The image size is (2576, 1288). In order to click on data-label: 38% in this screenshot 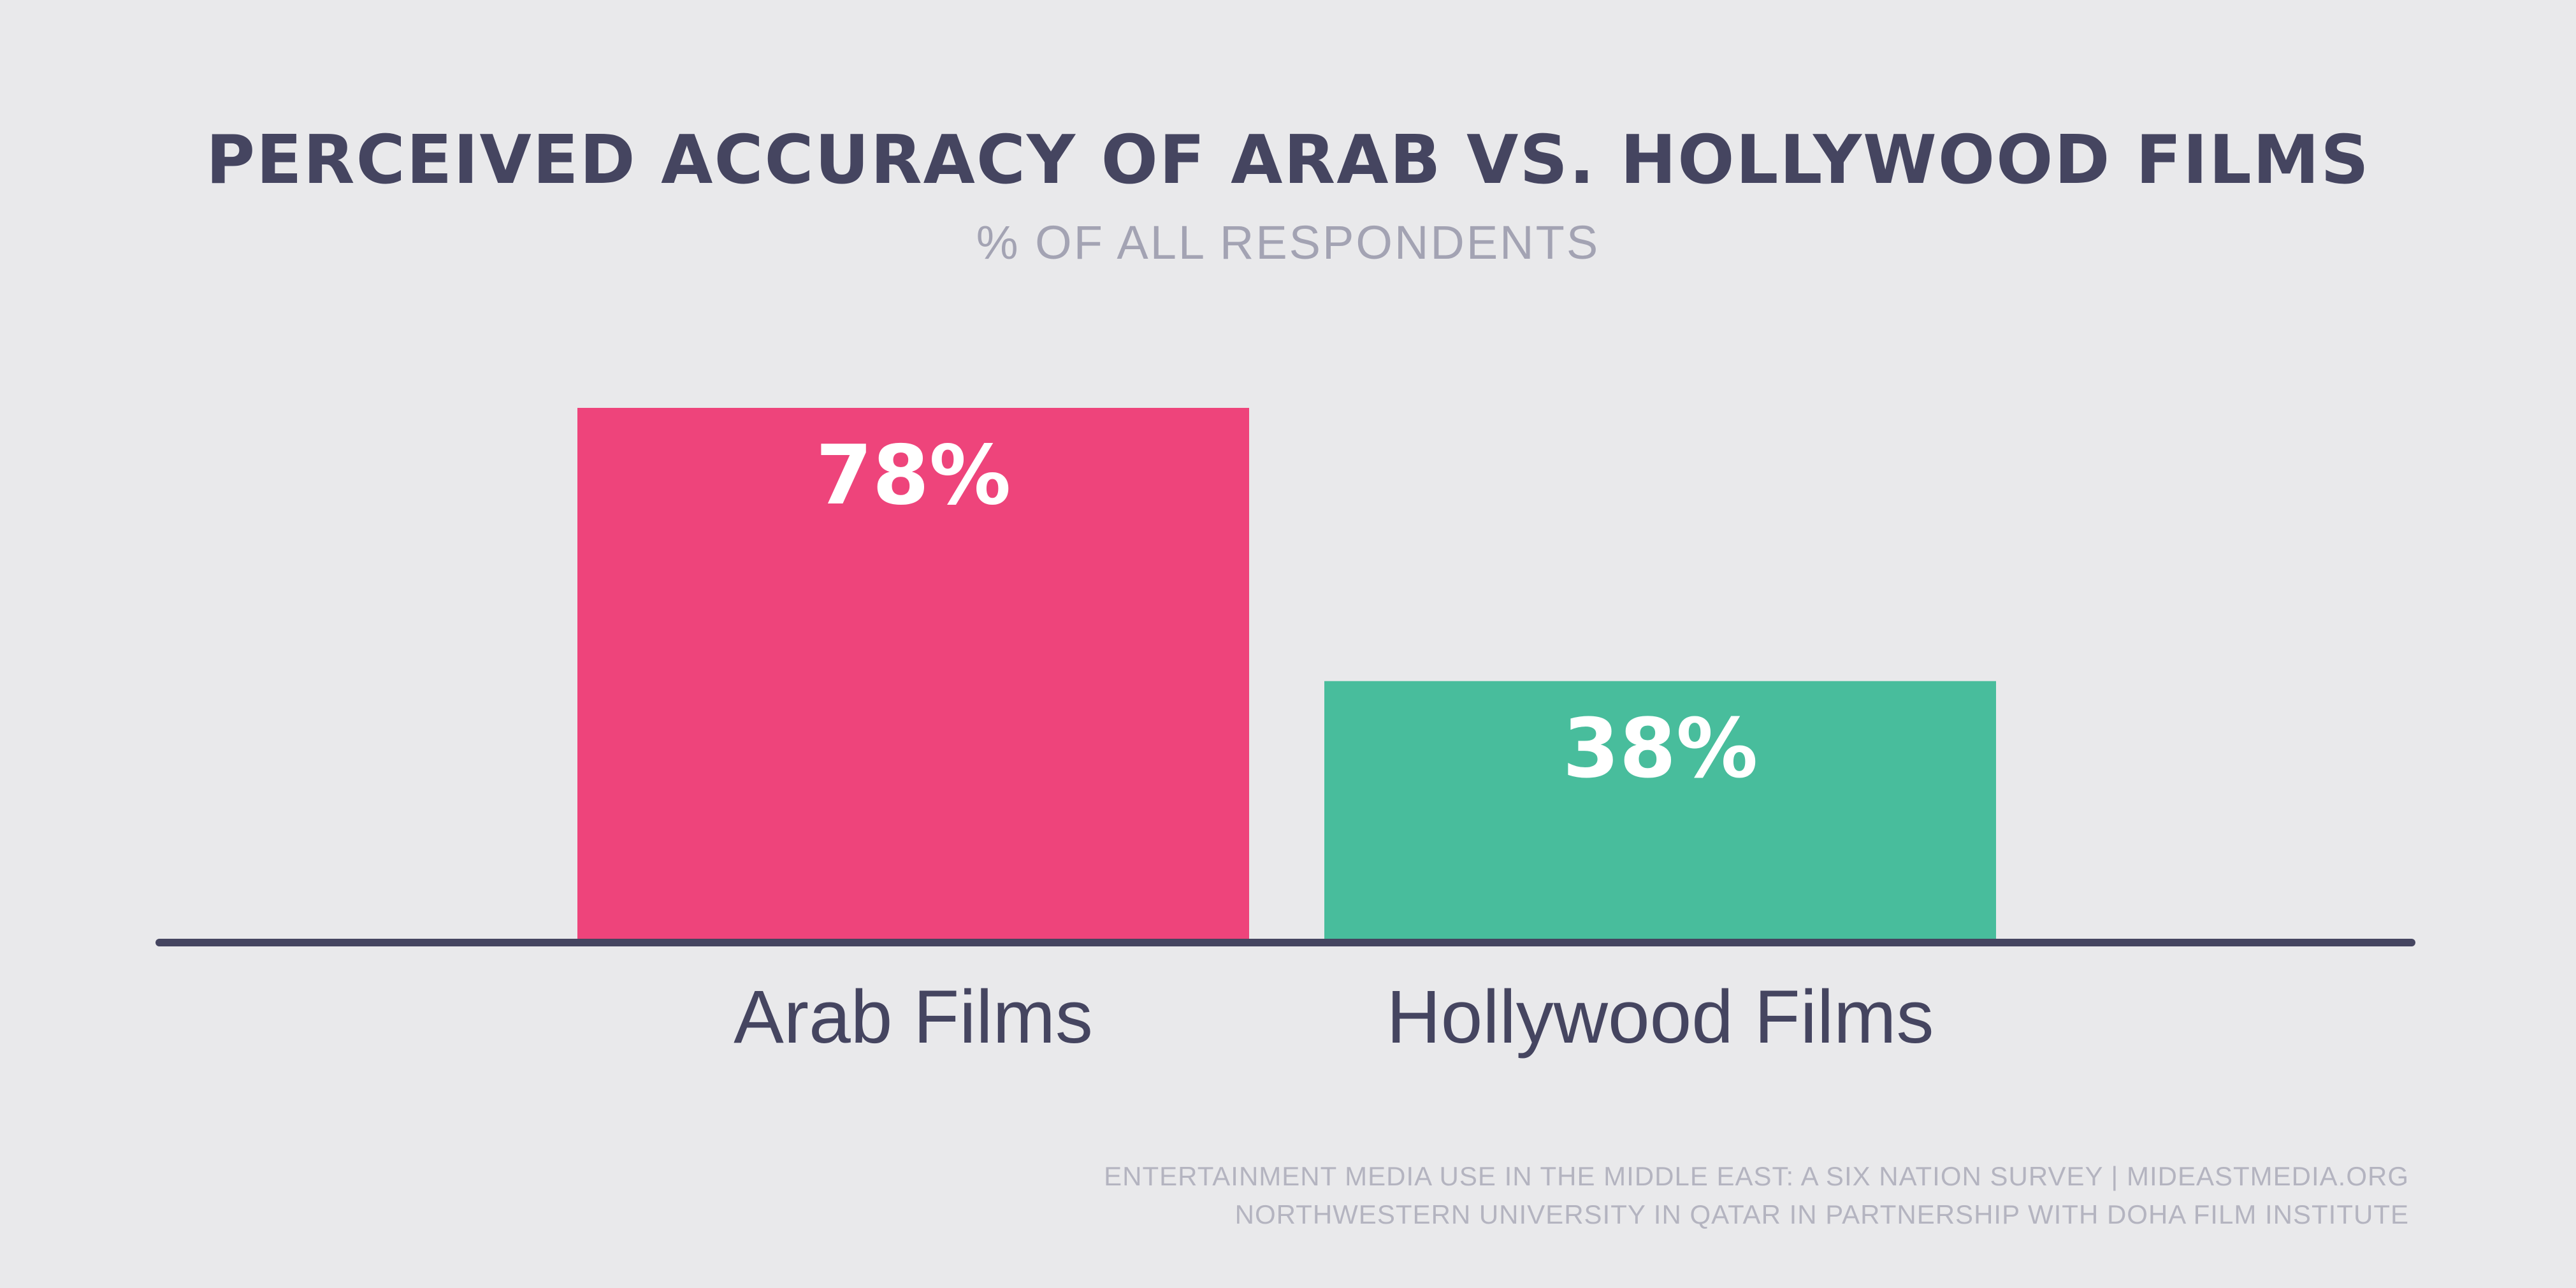, I will do `click(1660, 749)`.